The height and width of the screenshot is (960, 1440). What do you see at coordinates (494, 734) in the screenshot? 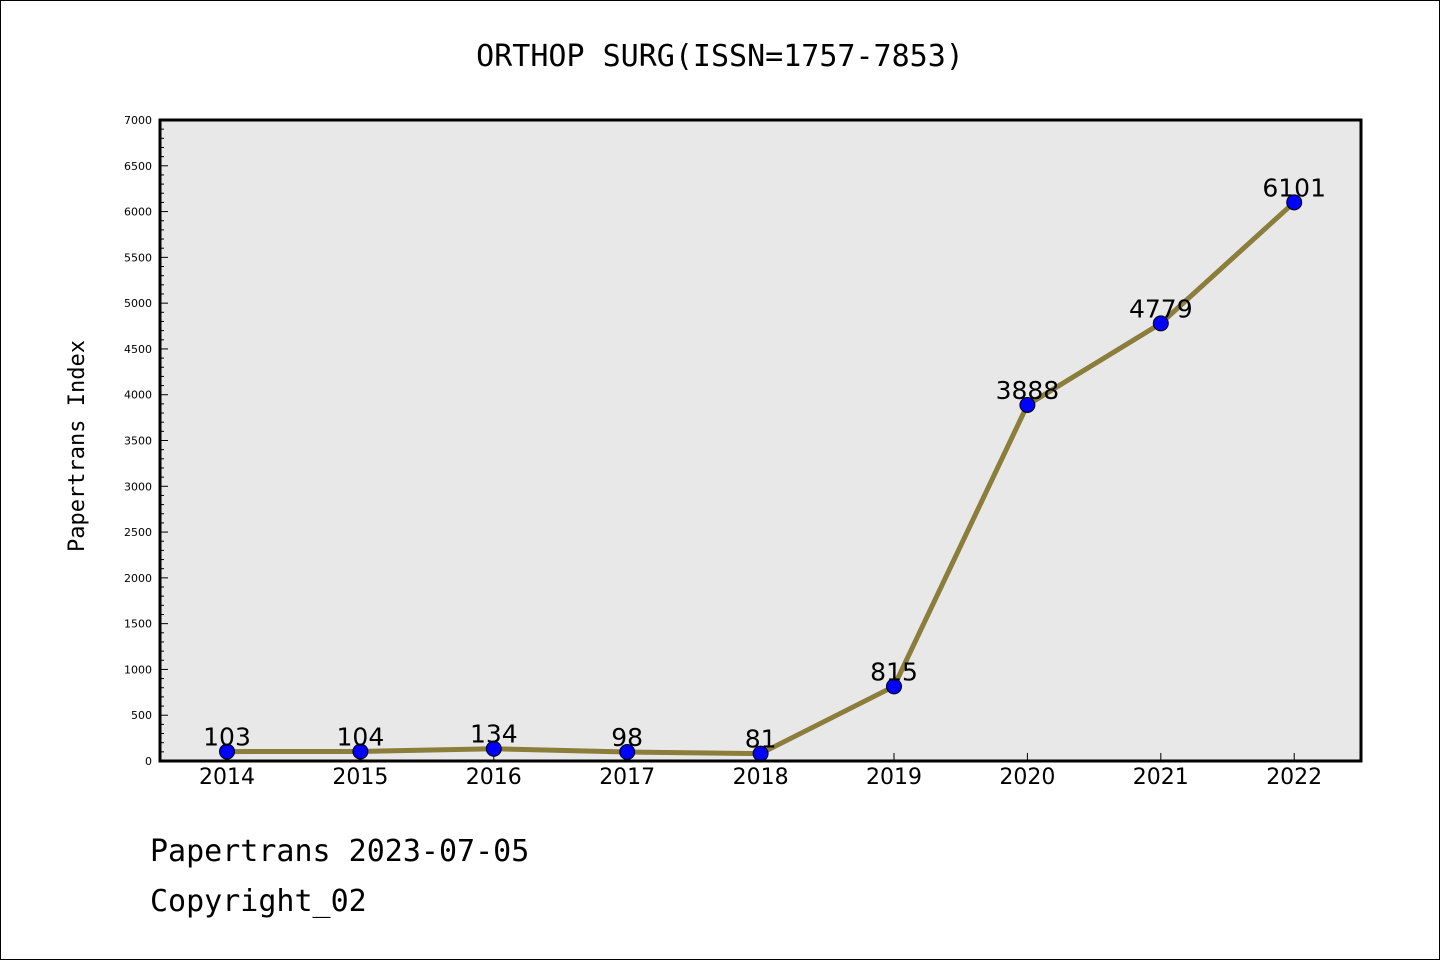
I see `data-label: 134` at bounding box center [494, 734].